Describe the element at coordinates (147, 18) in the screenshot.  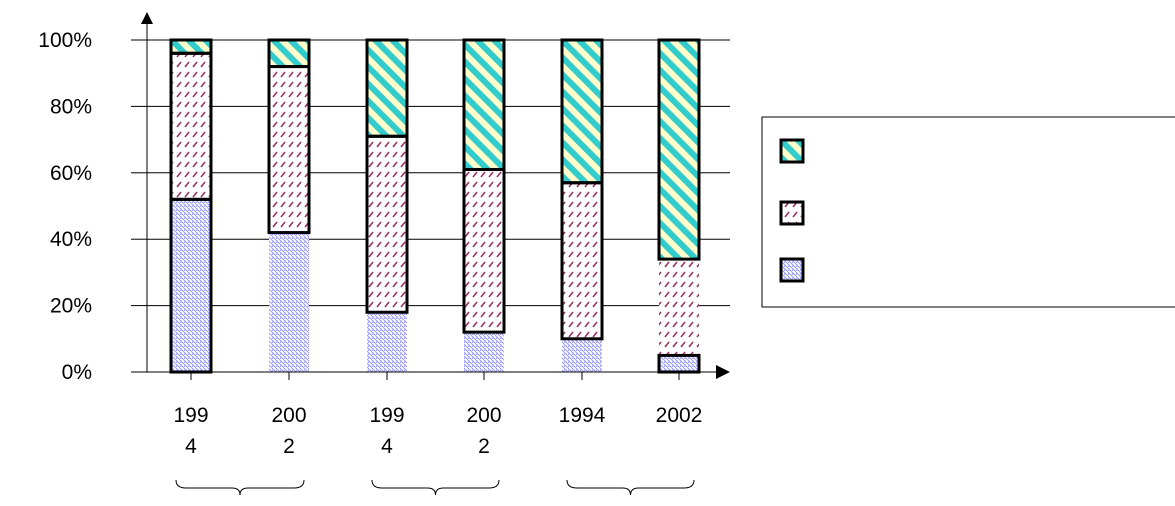
I see `y-axis-arrow` at that location.